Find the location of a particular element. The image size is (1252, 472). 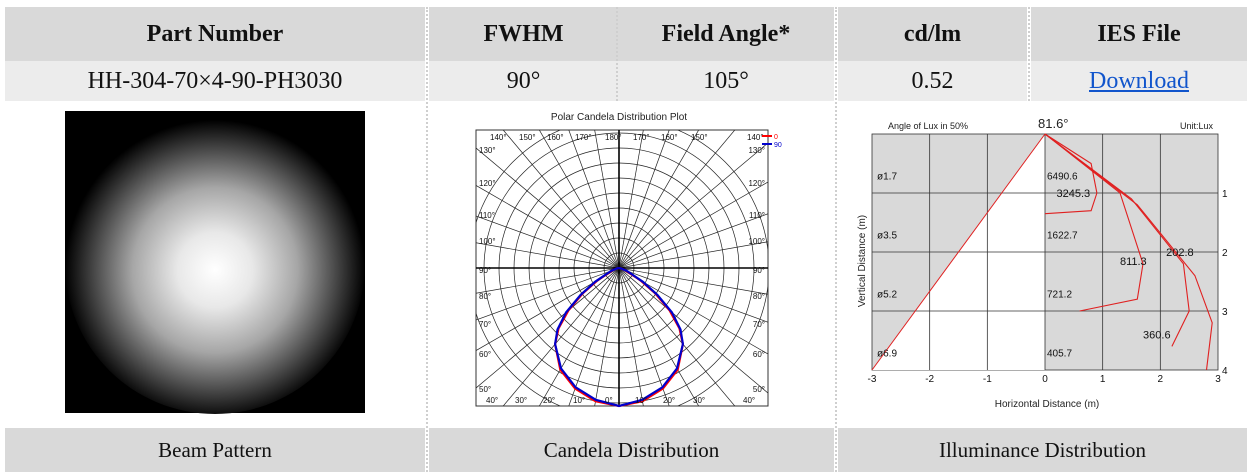

illum-angle-label: Angle of Lux in 50% is located at coordinates (928, 126).